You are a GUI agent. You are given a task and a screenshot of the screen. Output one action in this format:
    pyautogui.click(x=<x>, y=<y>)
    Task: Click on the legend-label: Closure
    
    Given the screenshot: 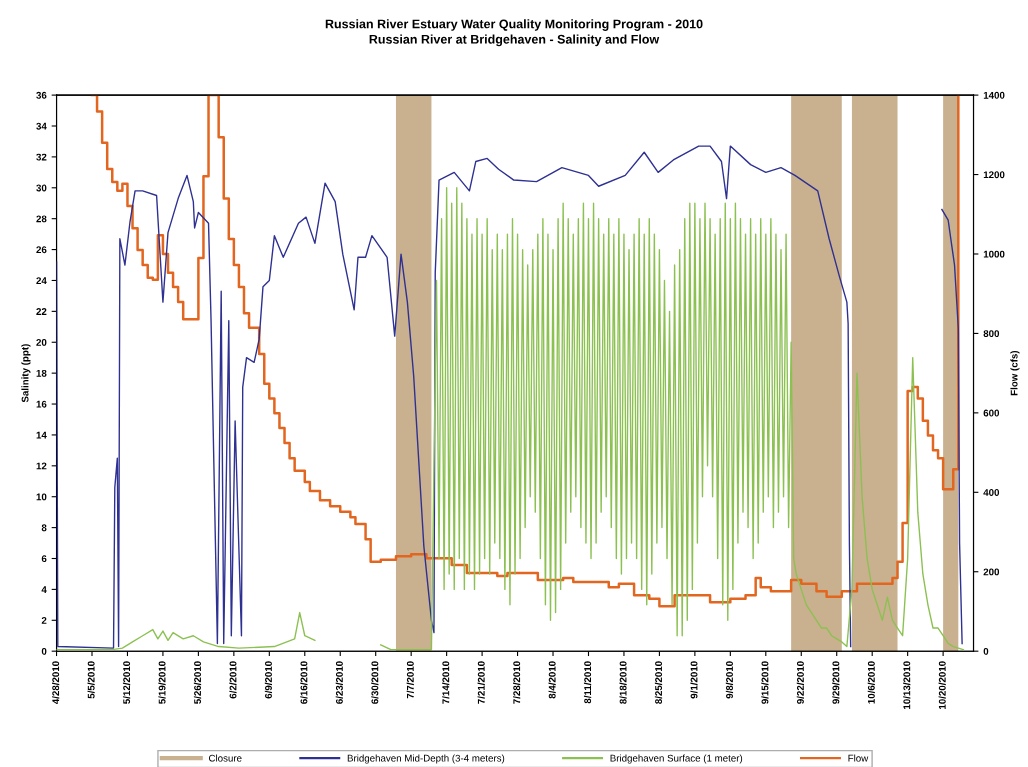 What is the action you would take?
    pyautogui.click(x=225, y=758)
    